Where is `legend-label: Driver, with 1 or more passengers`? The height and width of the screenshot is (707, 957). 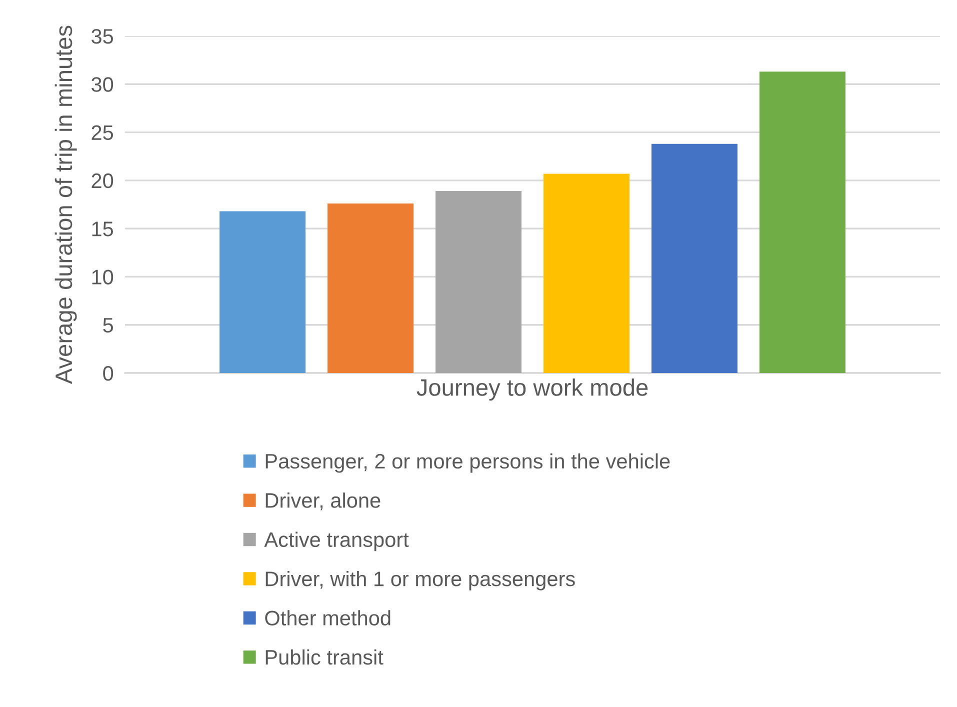
legend-label: Driver, with 1 or more passengers is located at coordinates (420, 580).